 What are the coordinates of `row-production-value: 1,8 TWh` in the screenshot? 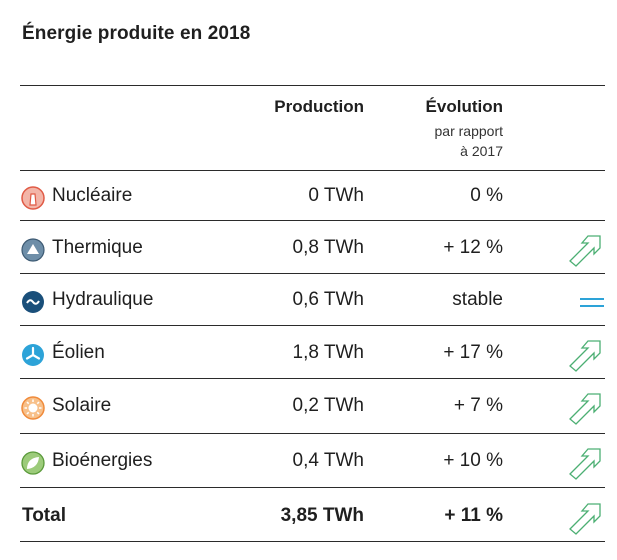 It's located at (328, 352).